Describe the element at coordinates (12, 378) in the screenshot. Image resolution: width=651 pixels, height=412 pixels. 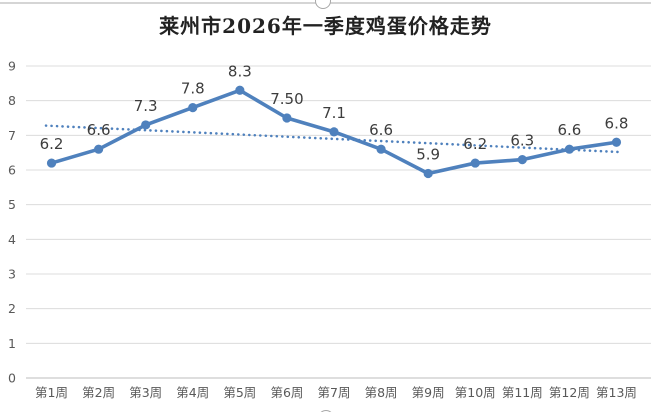
I see `y-tick-label: 0` at that location.